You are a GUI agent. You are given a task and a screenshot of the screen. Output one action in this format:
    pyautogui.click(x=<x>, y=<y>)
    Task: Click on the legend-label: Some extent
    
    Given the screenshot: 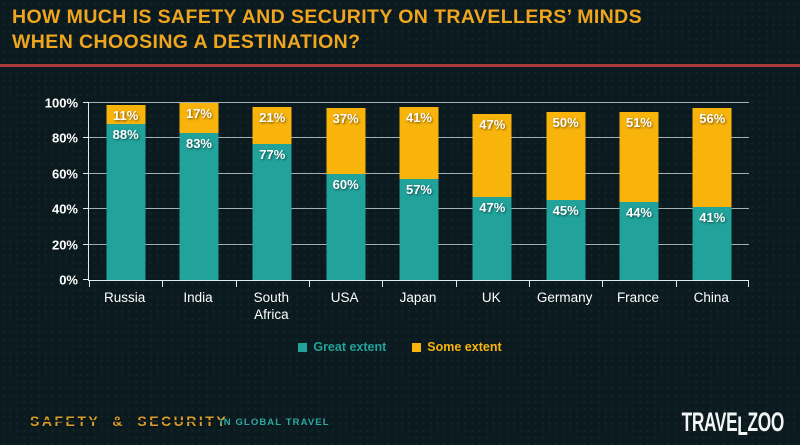 What is the action you would take?
    pyautogui.click(x=464, y=347)
    